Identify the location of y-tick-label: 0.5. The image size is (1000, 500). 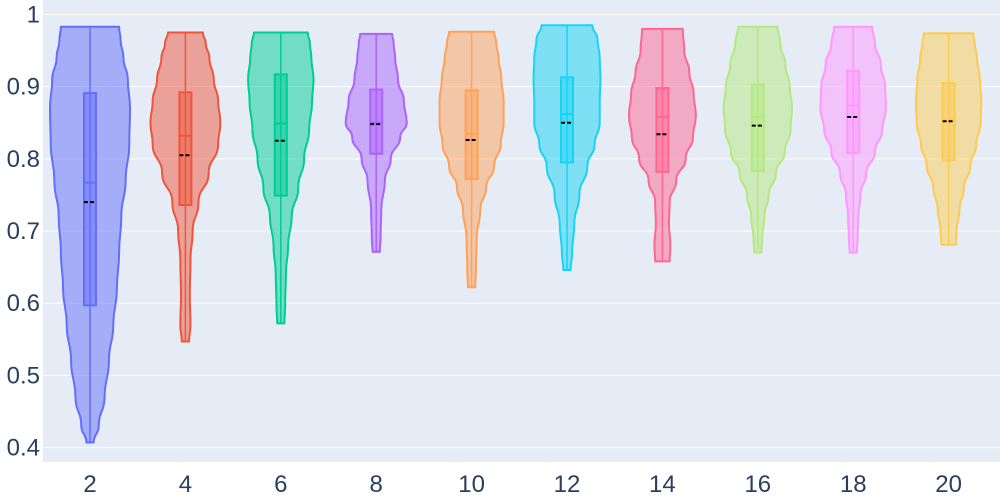
(23, 375).